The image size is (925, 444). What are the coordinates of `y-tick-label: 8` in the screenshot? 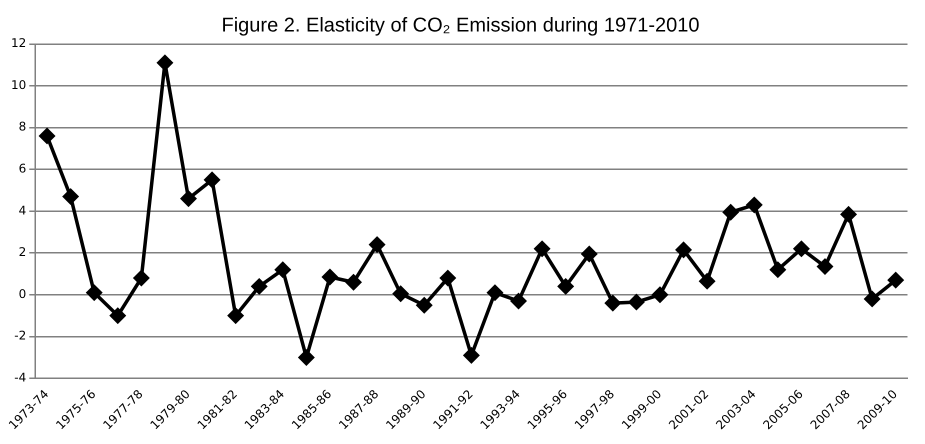 It's located at (22, 127).